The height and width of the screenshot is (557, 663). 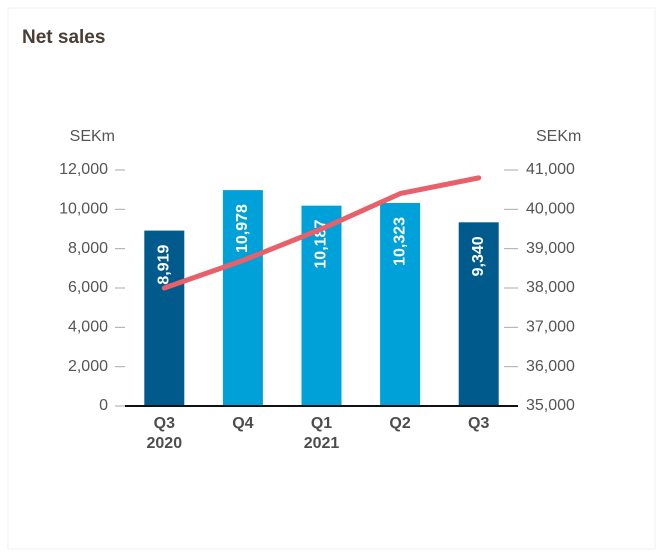 I want to click on y-tick-label: 0, so click(x=103, y=405).